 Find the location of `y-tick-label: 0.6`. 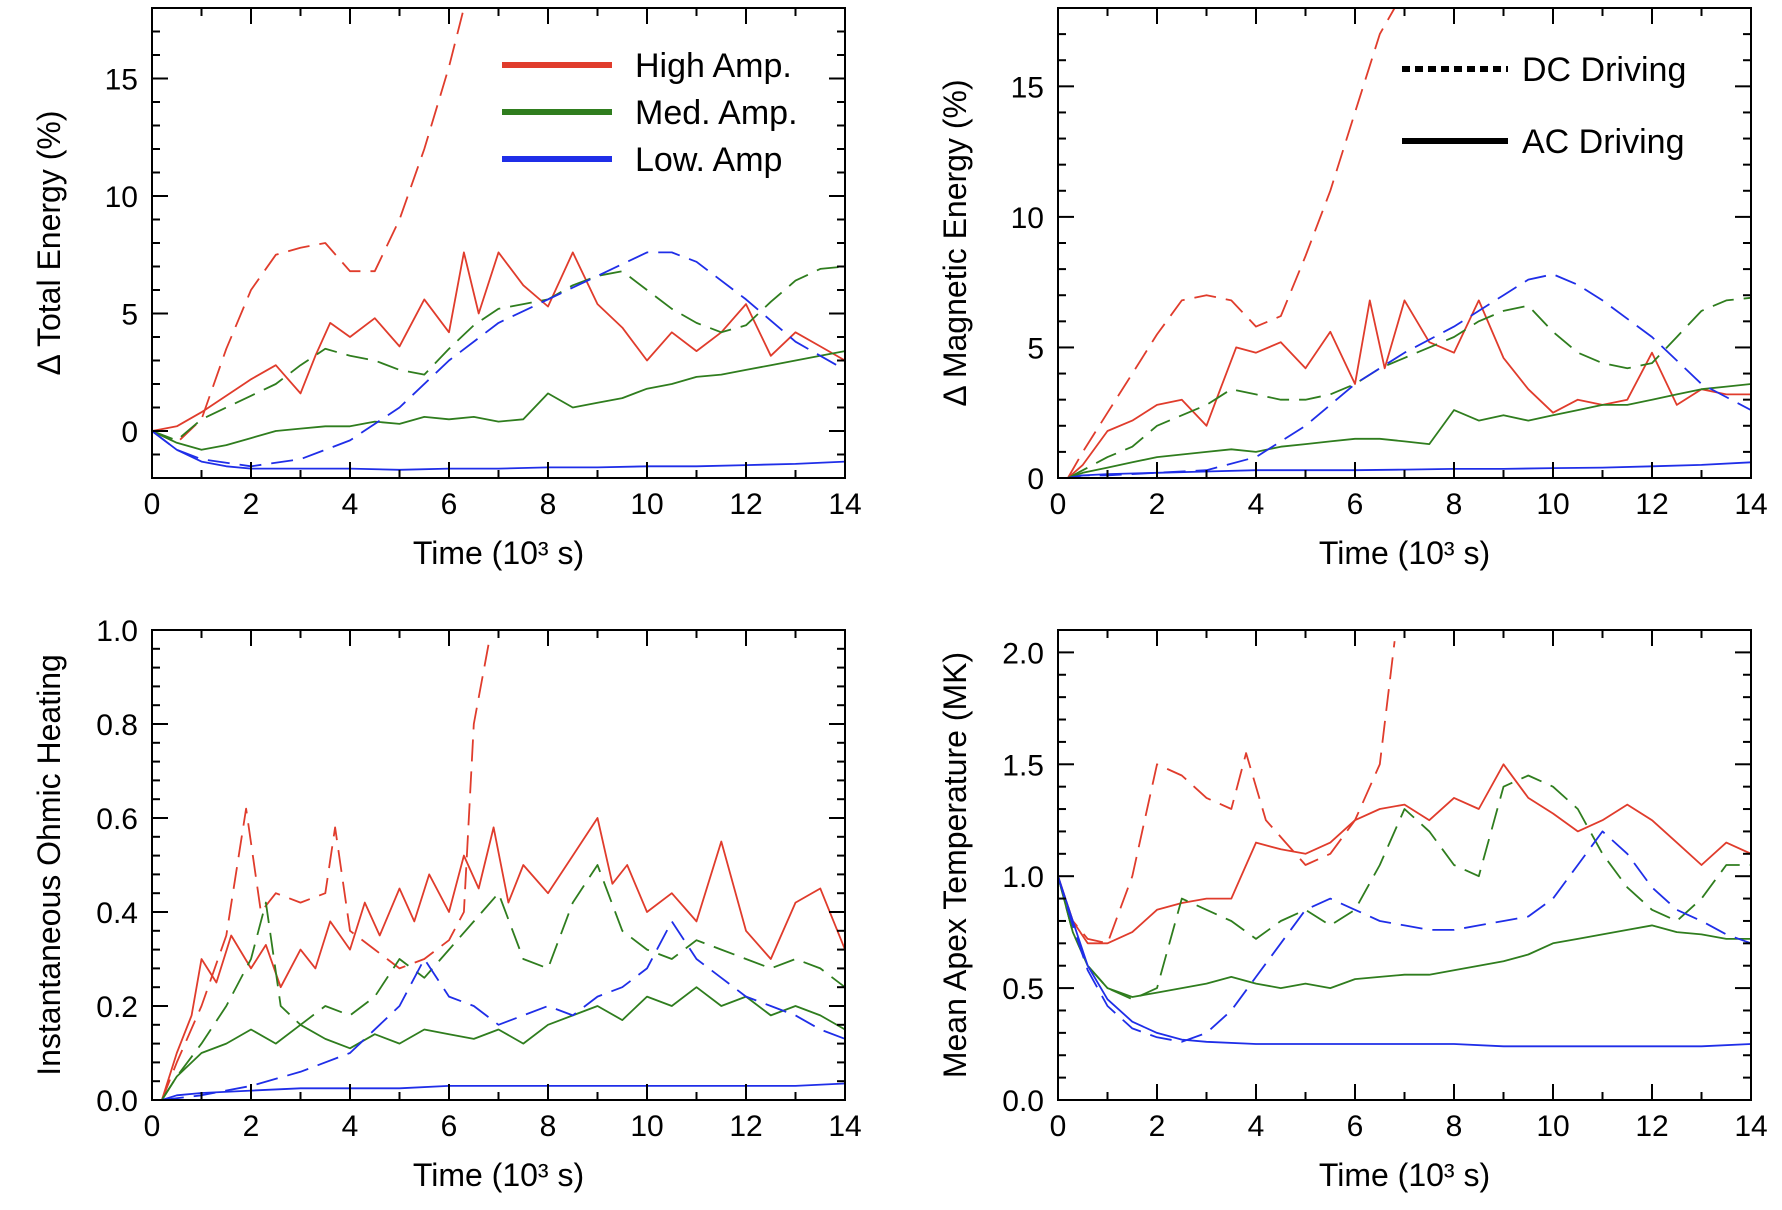

y-tick-label: 0.6 is located at coordinates (117, 819).